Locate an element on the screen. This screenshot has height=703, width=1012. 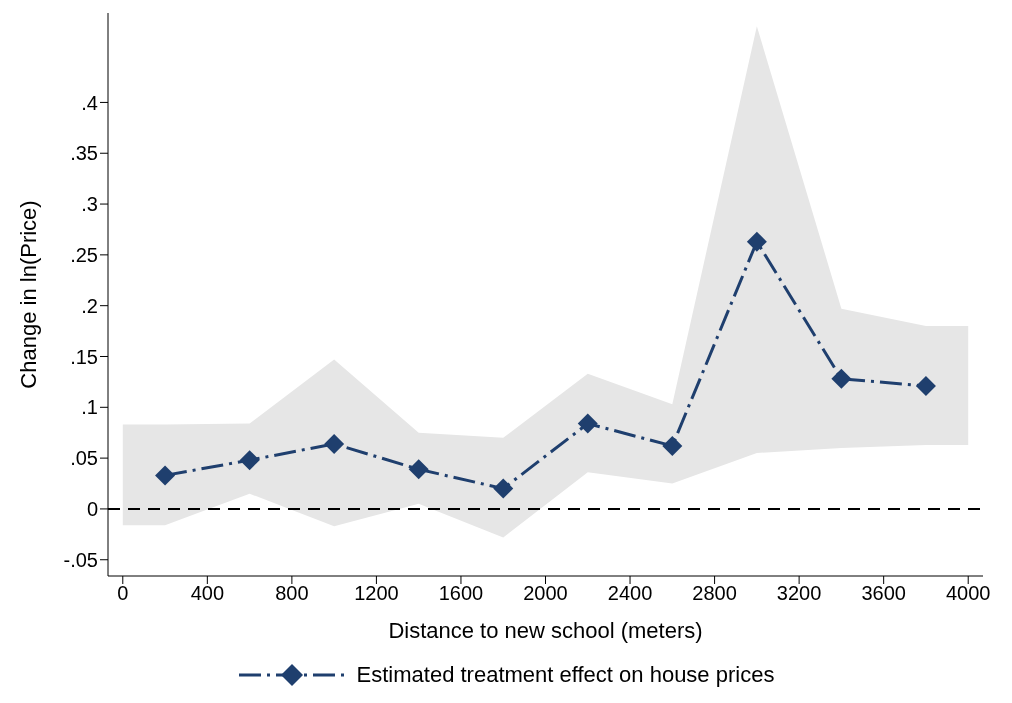
y-axis-title: Change in ln(Price) is located at coordinates (28, 294).